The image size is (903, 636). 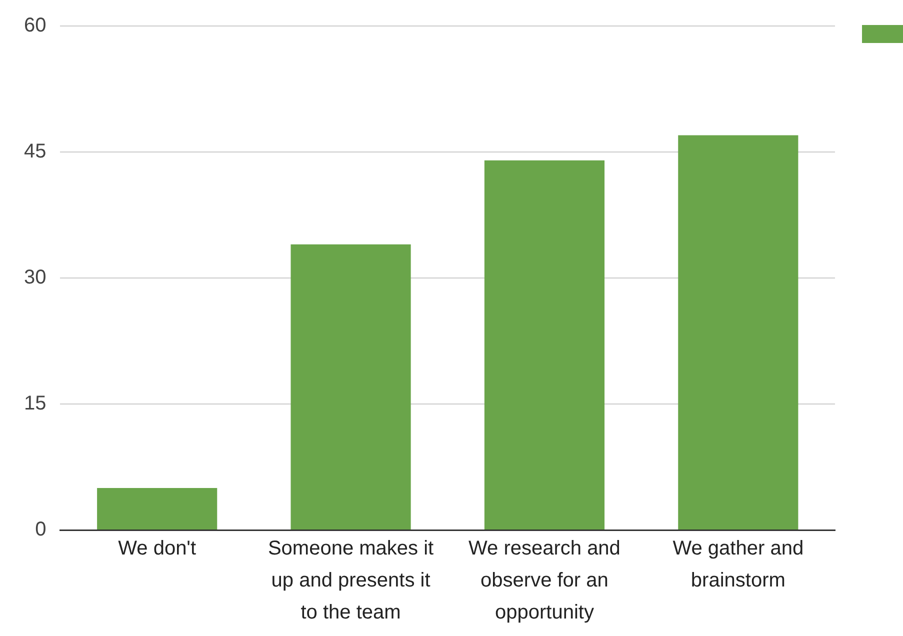 What do you see at coordinates (35, 277) in the screenshot?
I see `y-tick-label: 30` at bounding box center [35, 277].